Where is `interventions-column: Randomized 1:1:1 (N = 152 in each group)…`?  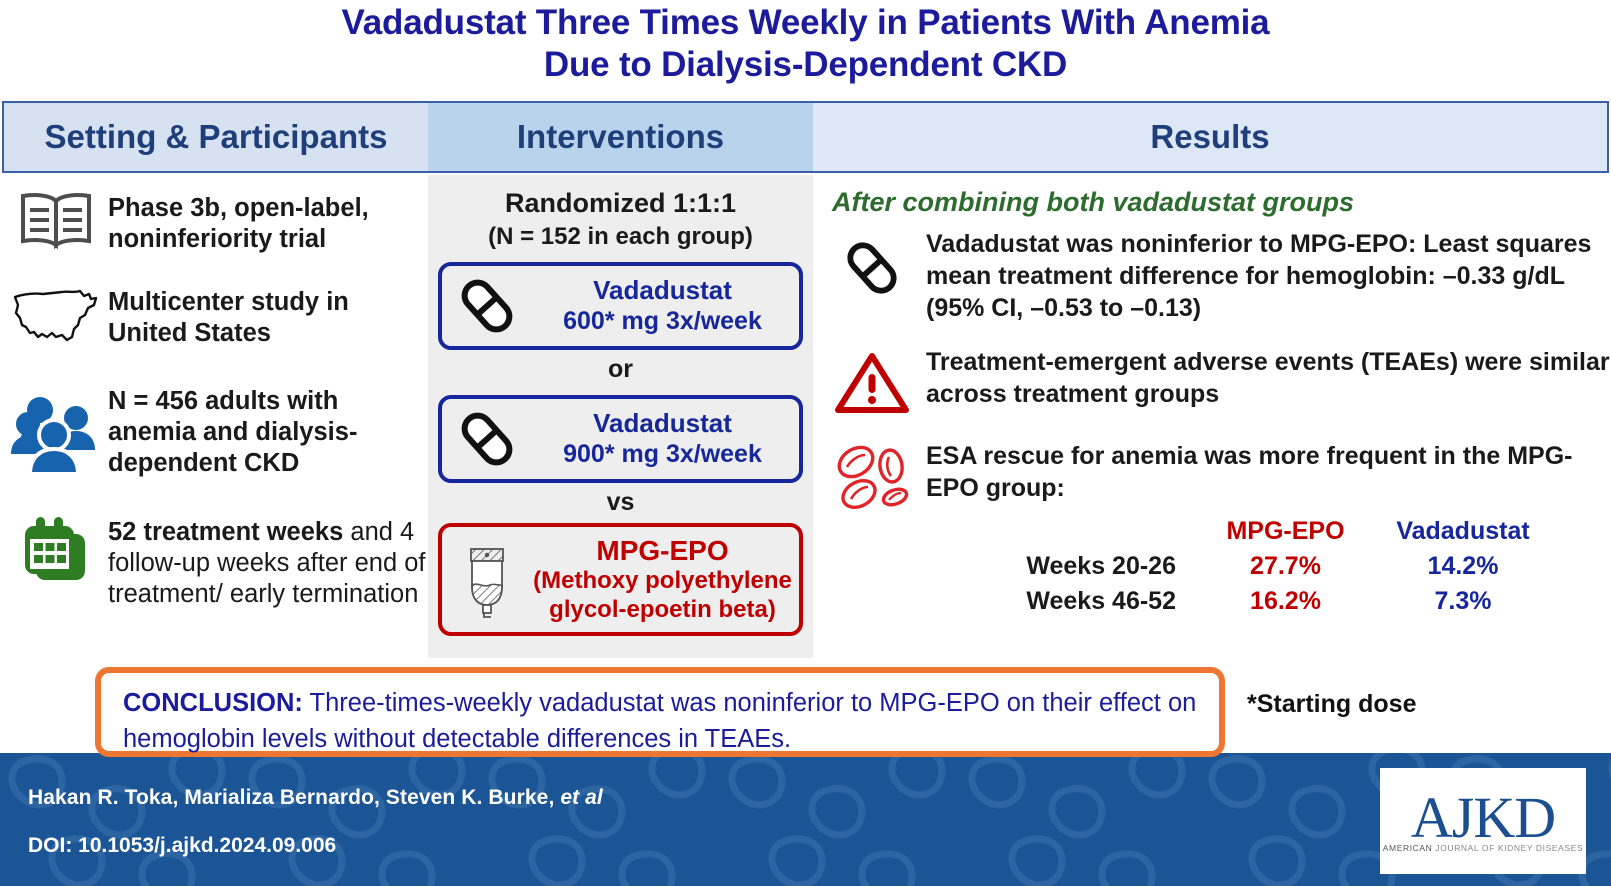
interventions-column: Randomized 1:1:1 (N = 152 in each group)… is located at coordinates (620, 405).